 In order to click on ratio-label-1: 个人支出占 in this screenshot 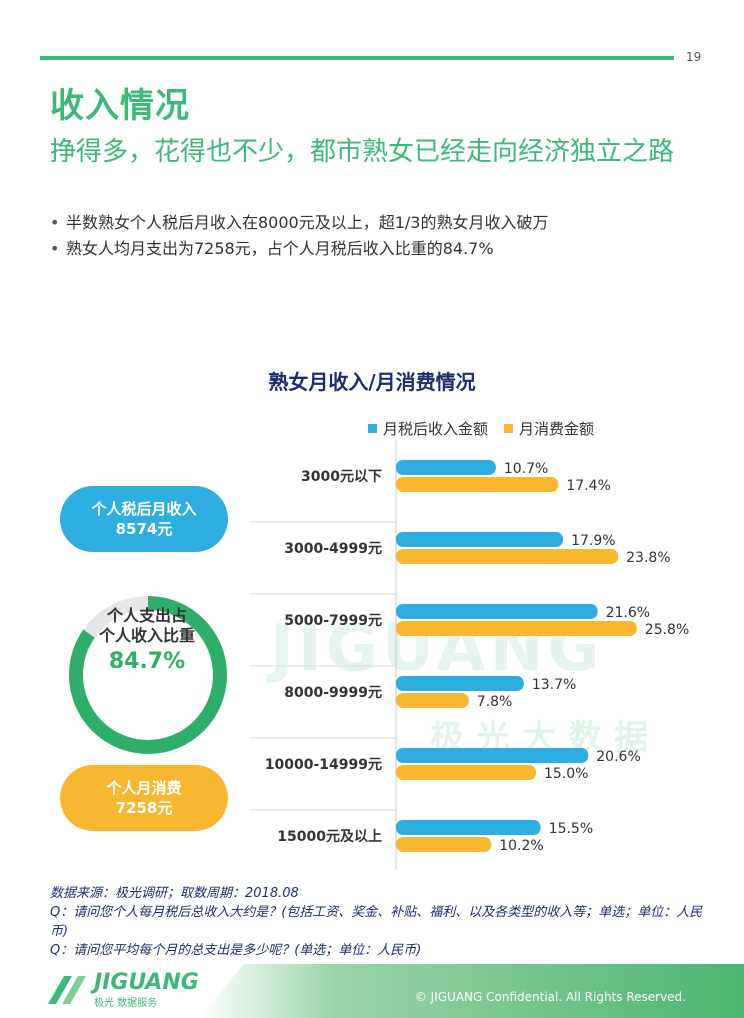, I will do `click(146, 615)`.